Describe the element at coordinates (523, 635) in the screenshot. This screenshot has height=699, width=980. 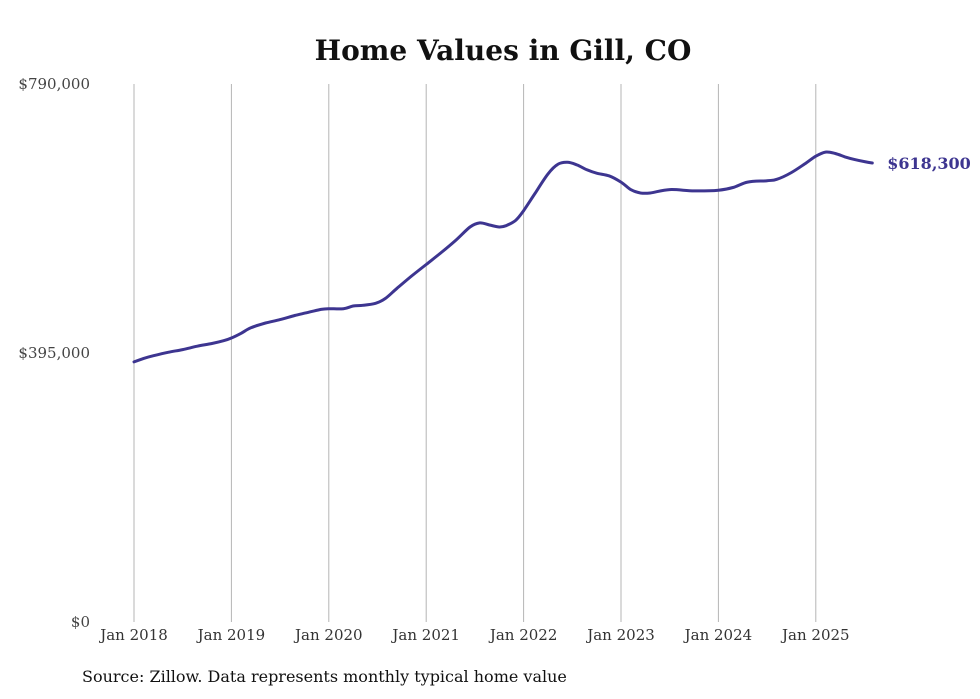
I see `x-tick-label-4: Jan 2022` at that location.